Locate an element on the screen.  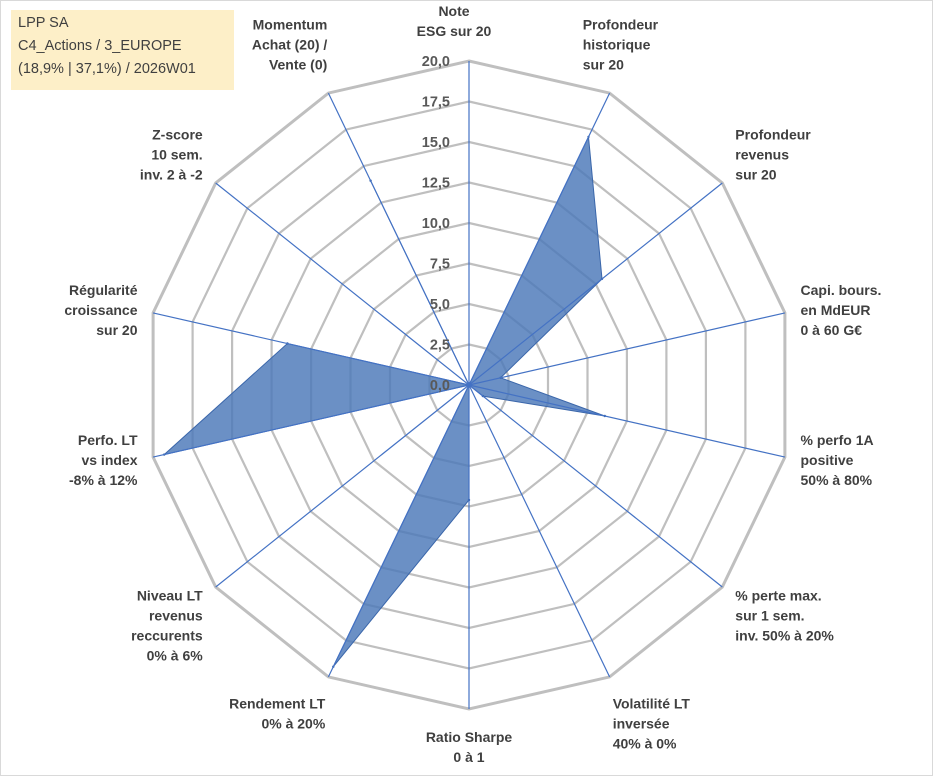
category-label-line: 40% à 0% is located at coordinates (645, 744).